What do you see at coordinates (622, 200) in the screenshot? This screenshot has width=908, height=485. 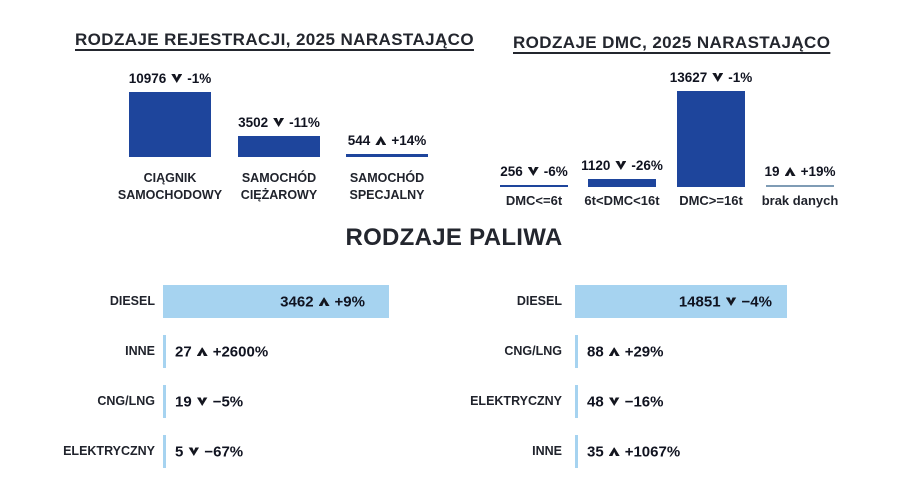 I see `category-label: 6t<DMC<16t` at bounding box center [622, 200].